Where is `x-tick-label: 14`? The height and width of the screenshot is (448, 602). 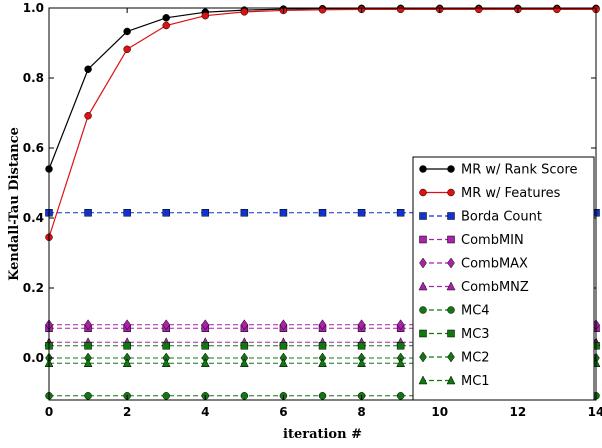 x-tick-label: 14 is located at coordinates (595, 412).